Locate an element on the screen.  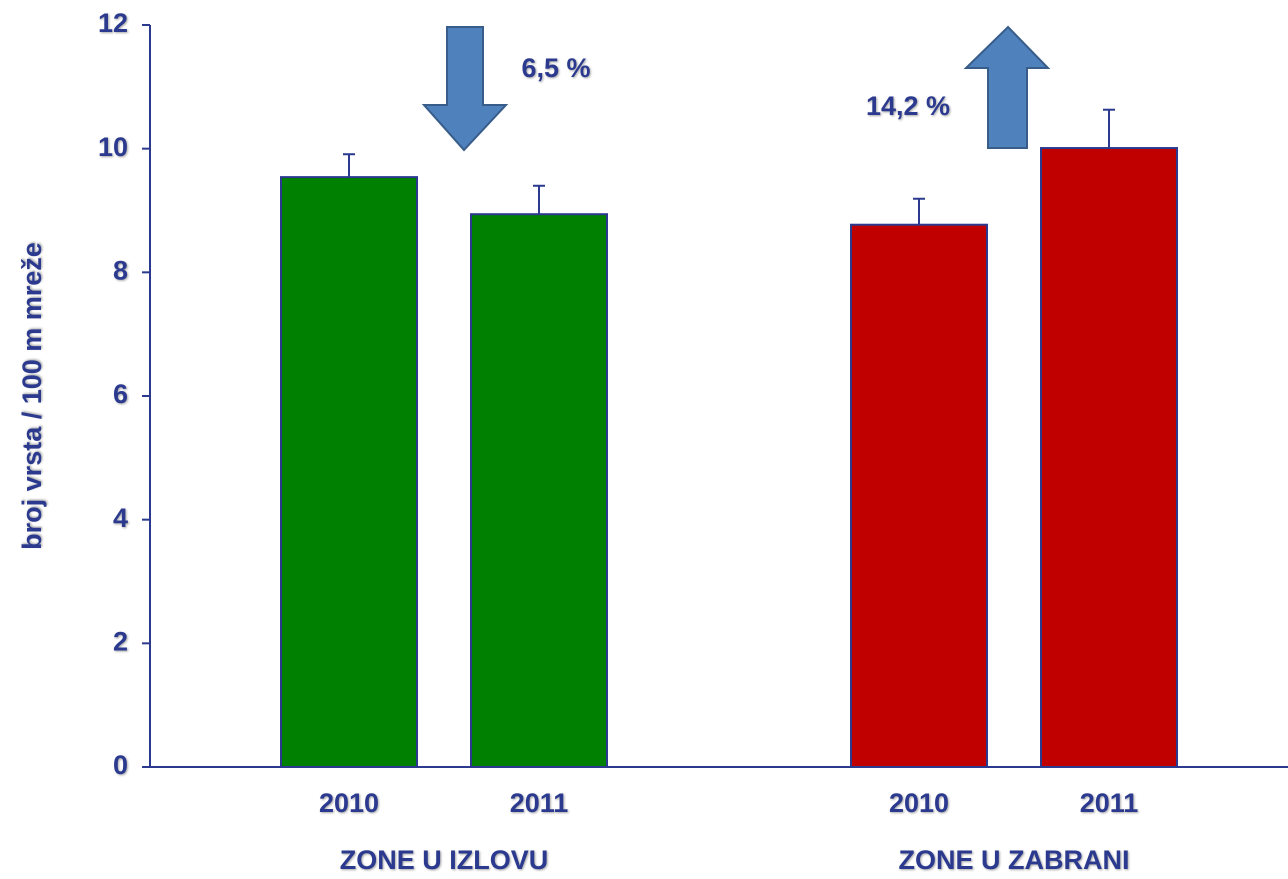
y-tick-label: 8 is located at coordinates (120, 270).